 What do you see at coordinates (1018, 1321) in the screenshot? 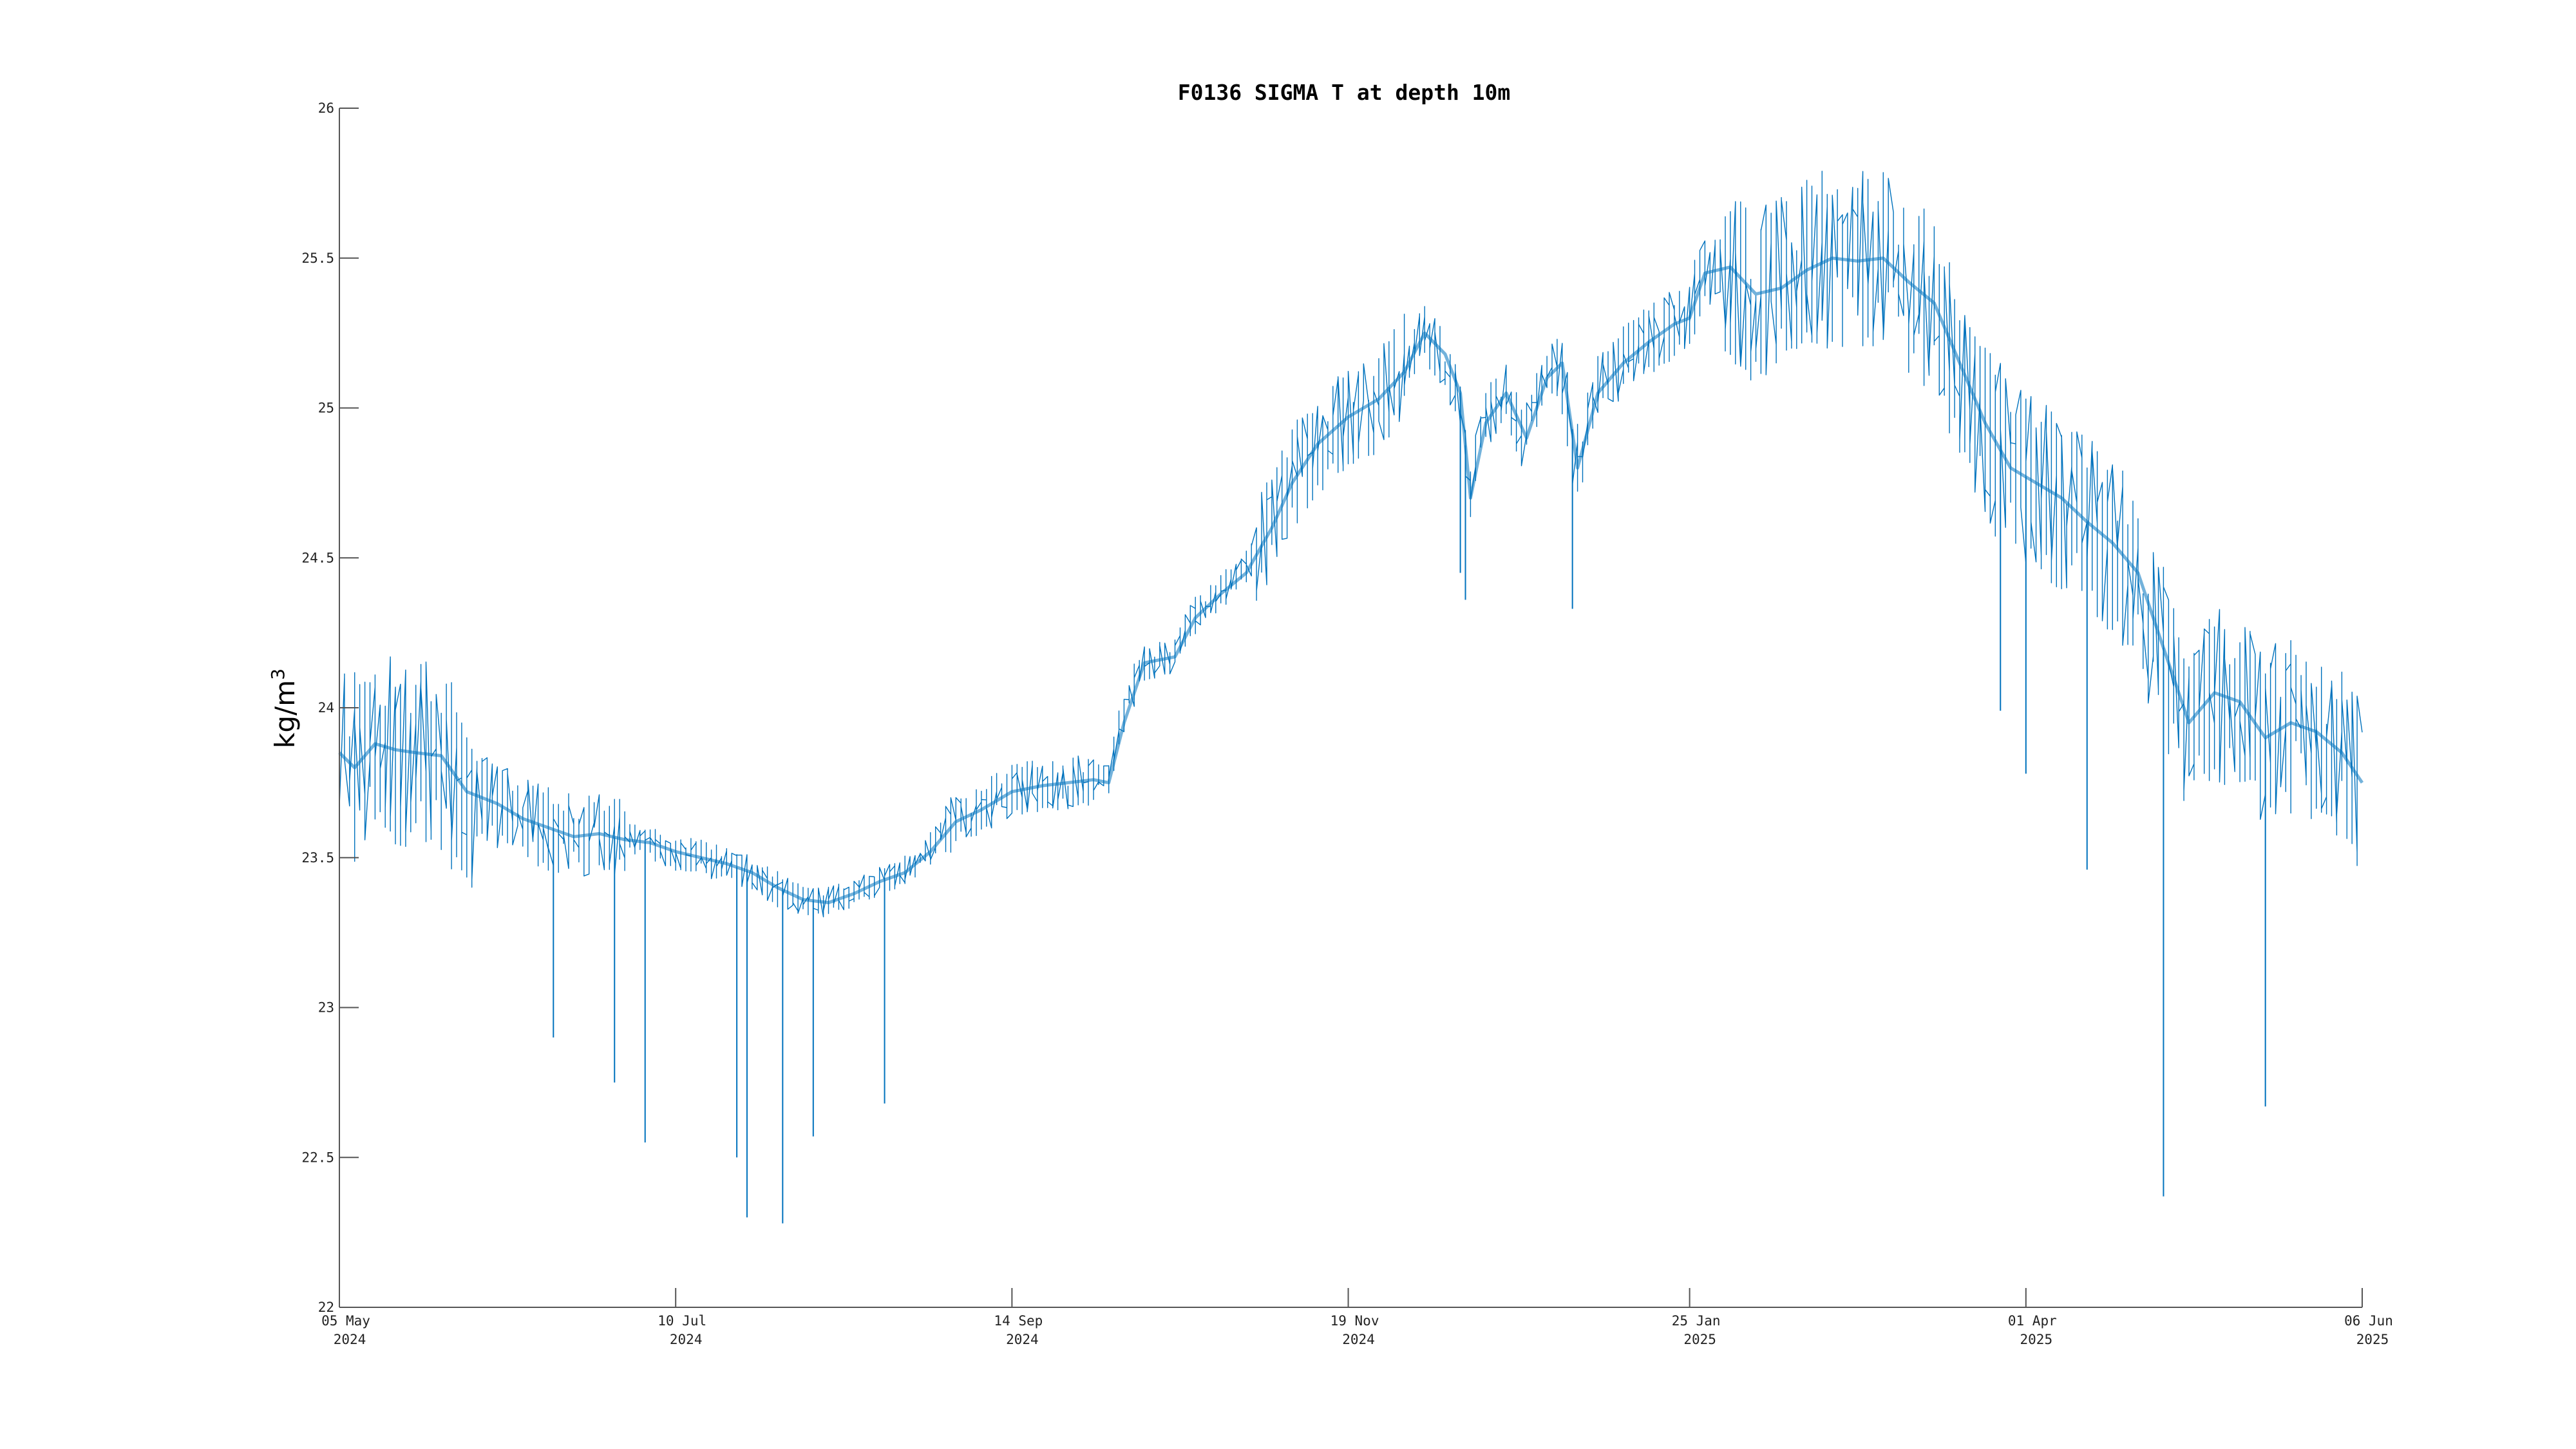
I see `x-tick-label: 14 Sep` at bounding box center [1018, 1321].